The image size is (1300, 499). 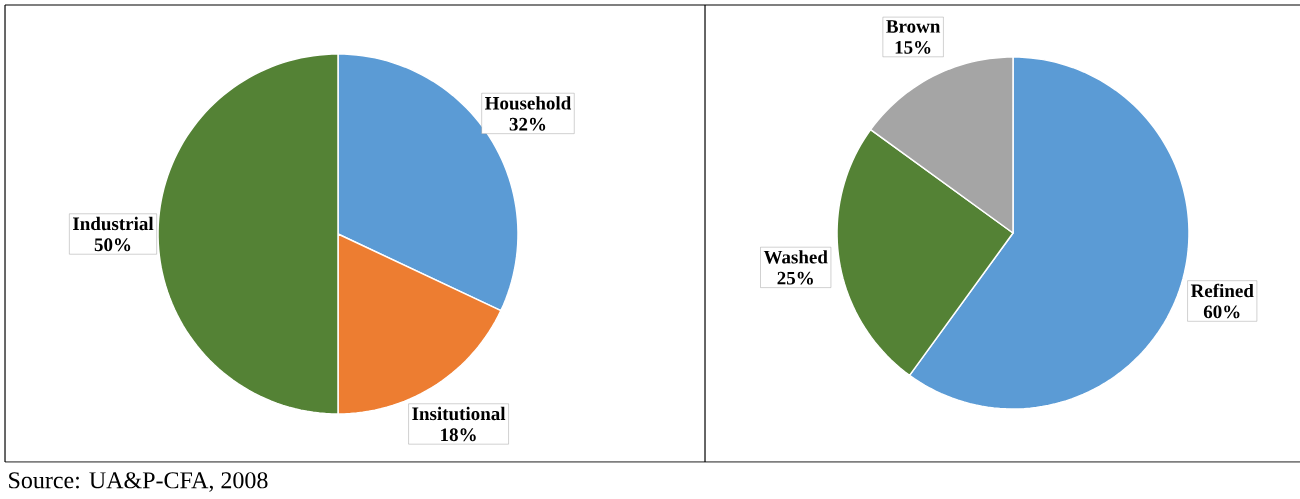 I want to click on source-note: Source: UA&P-CFA, 2008, so click(x=138, y=482).